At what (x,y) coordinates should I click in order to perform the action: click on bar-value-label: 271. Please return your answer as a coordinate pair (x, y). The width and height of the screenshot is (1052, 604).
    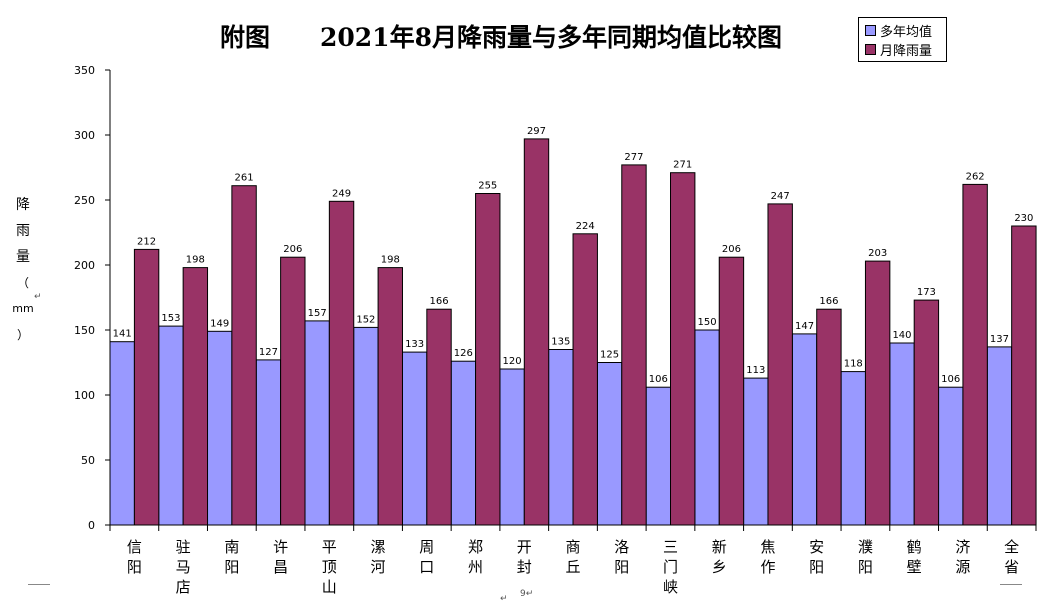
    Looking at the image, I should click on (682, 165).